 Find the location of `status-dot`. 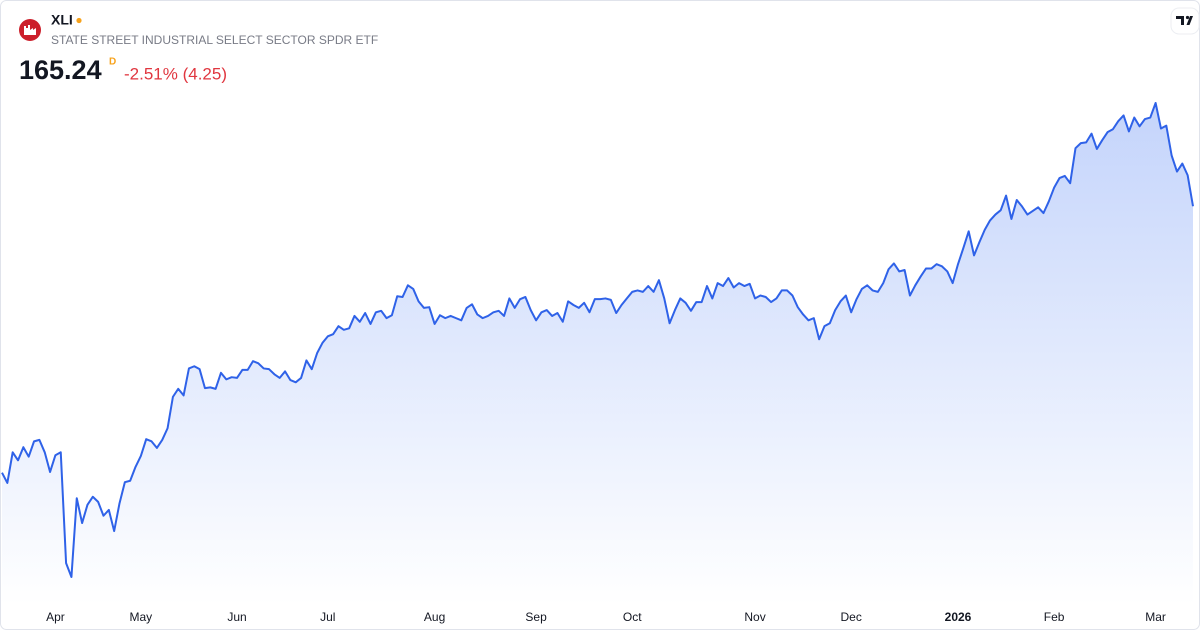

status-dot is located at coordinates (79, 20).